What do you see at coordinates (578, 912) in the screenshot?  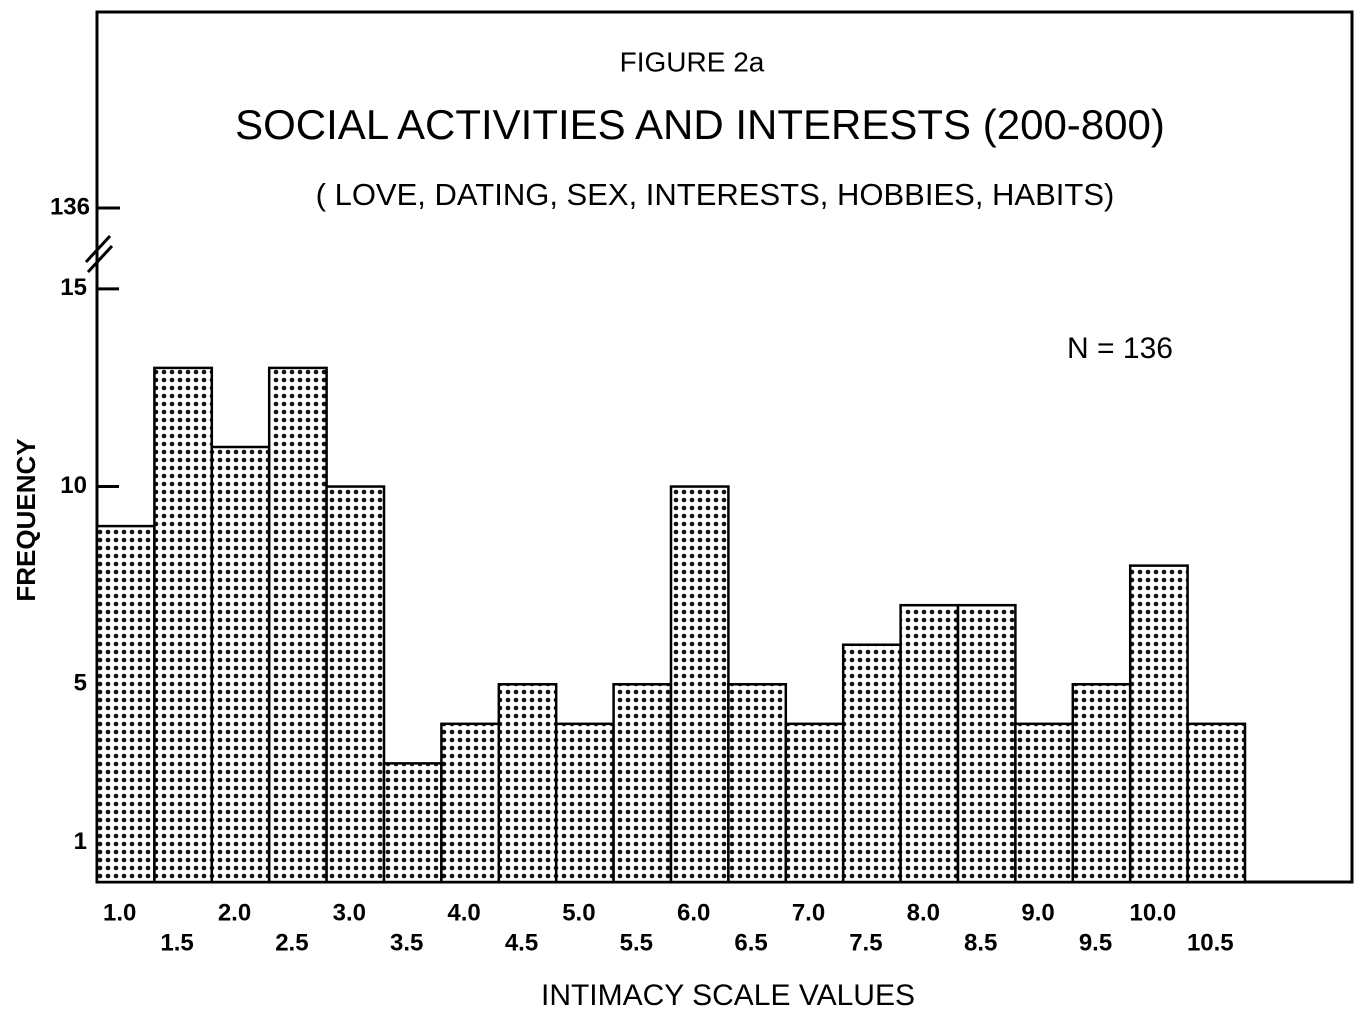 I see `x-tick-label: 5.0` at bounding box center [578, 912].